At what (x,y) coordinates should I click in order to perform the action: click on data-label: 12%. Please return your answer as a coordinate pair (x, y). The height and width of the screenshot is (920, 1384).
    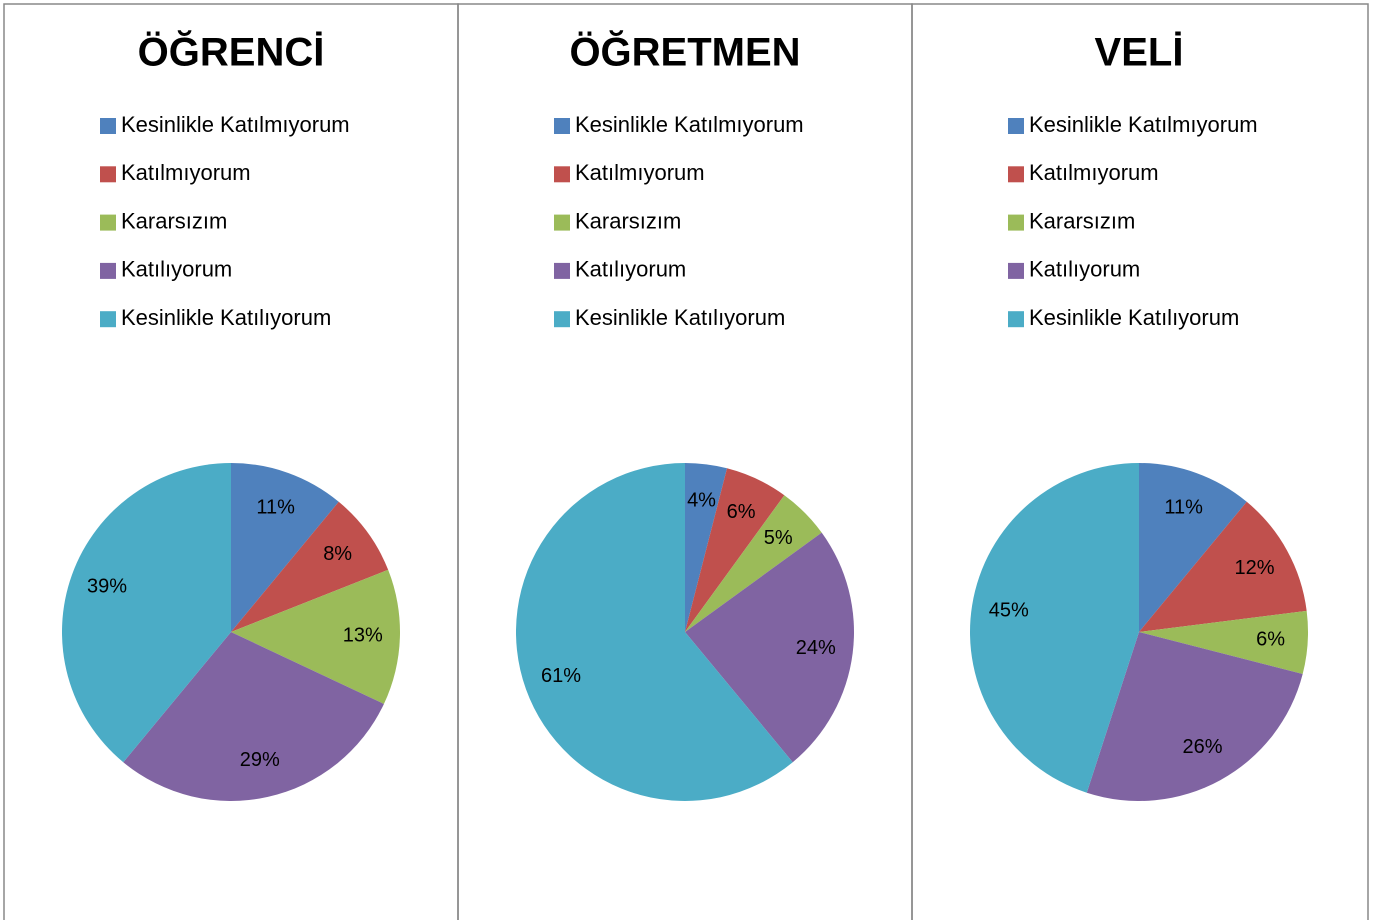
    Looking at the image, I should click on (1254, 568).